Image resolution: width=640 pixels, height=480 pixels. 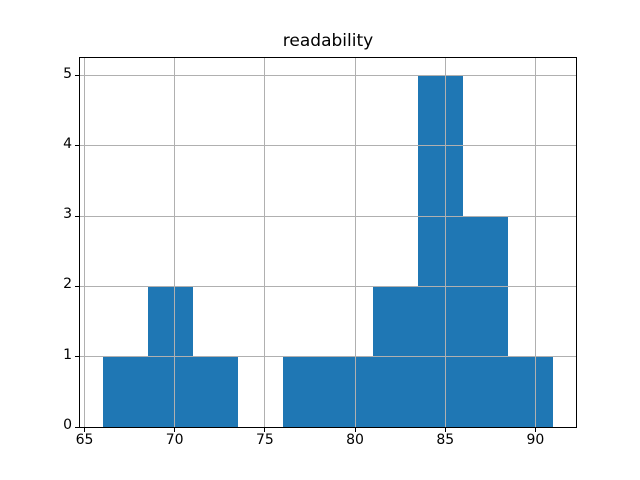 I want to click on y-tick-label: 4, so click(x=67, y=143).